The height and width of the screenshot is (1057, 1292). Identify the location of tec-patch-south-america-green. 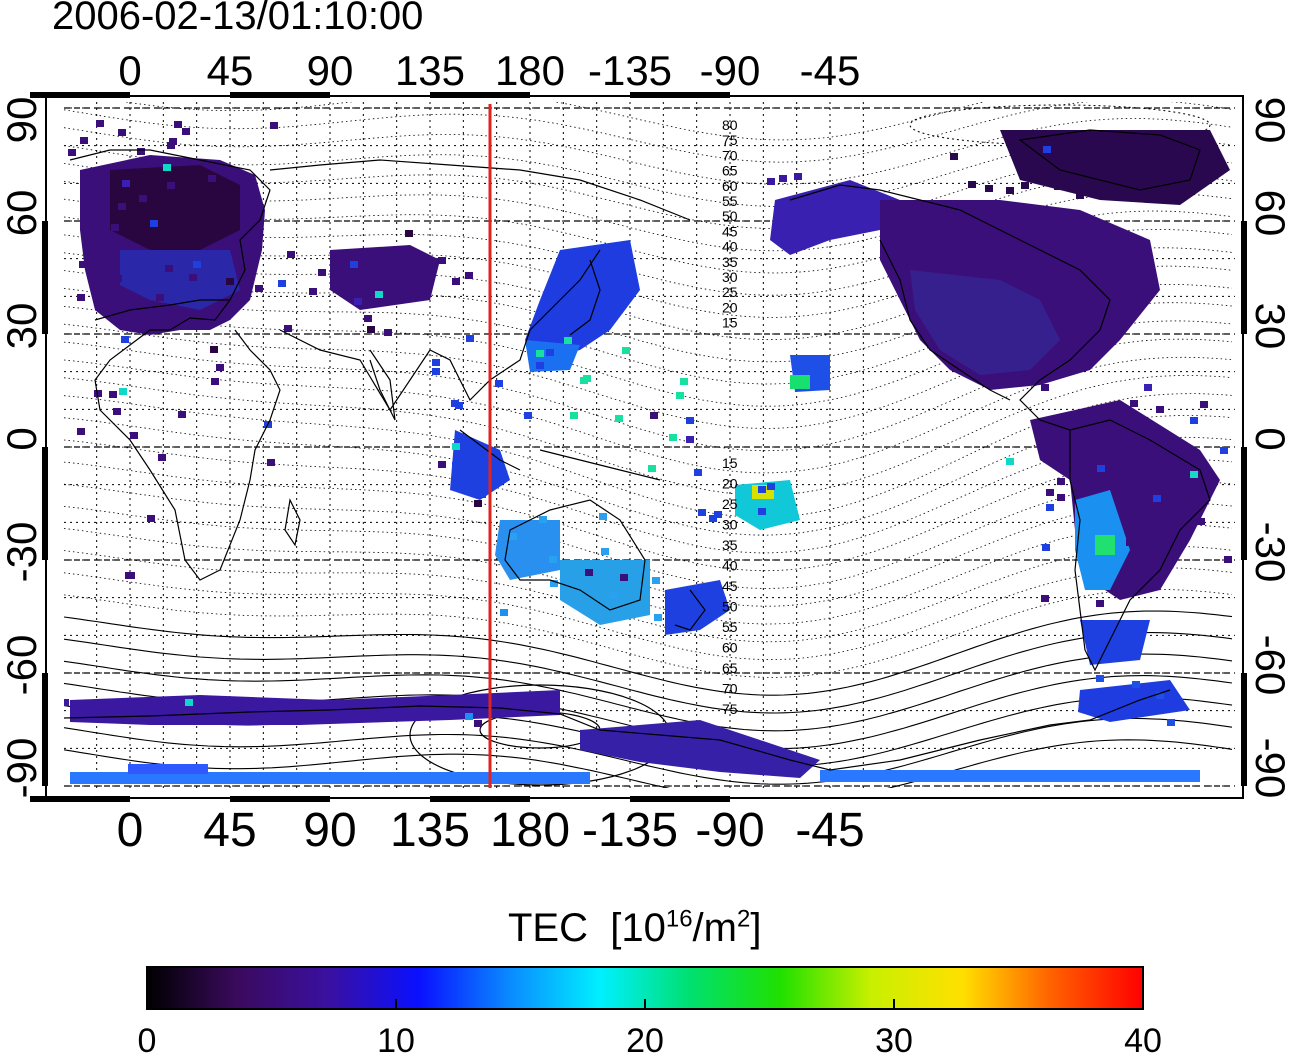
(1105, 545).